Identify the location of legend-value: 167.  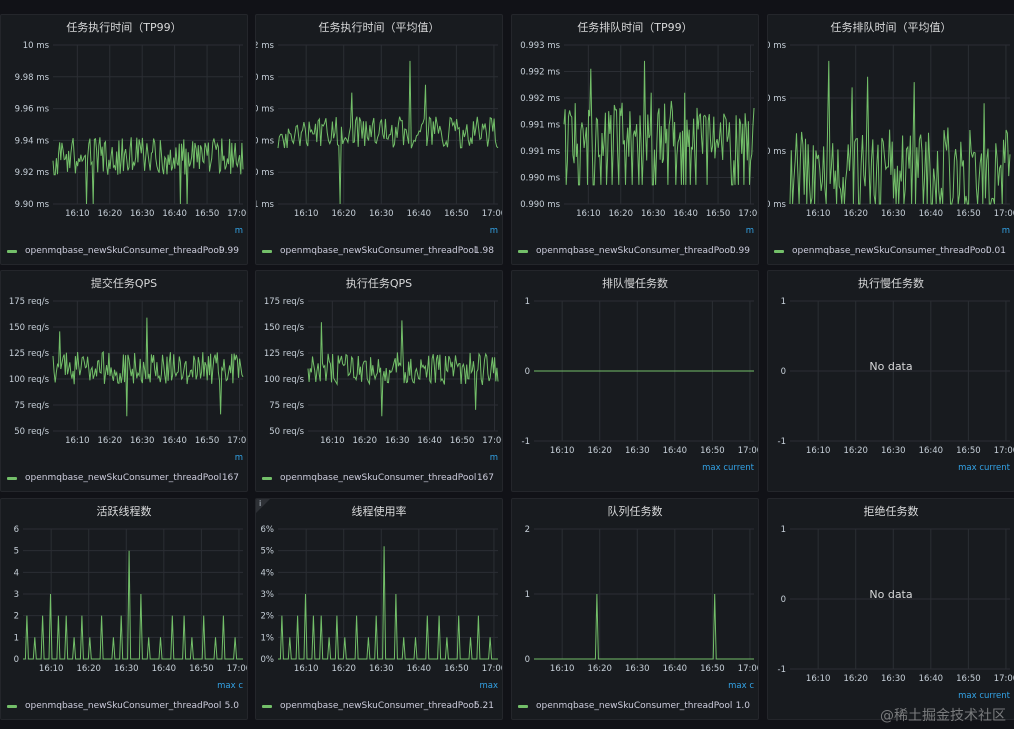
(230, 478).